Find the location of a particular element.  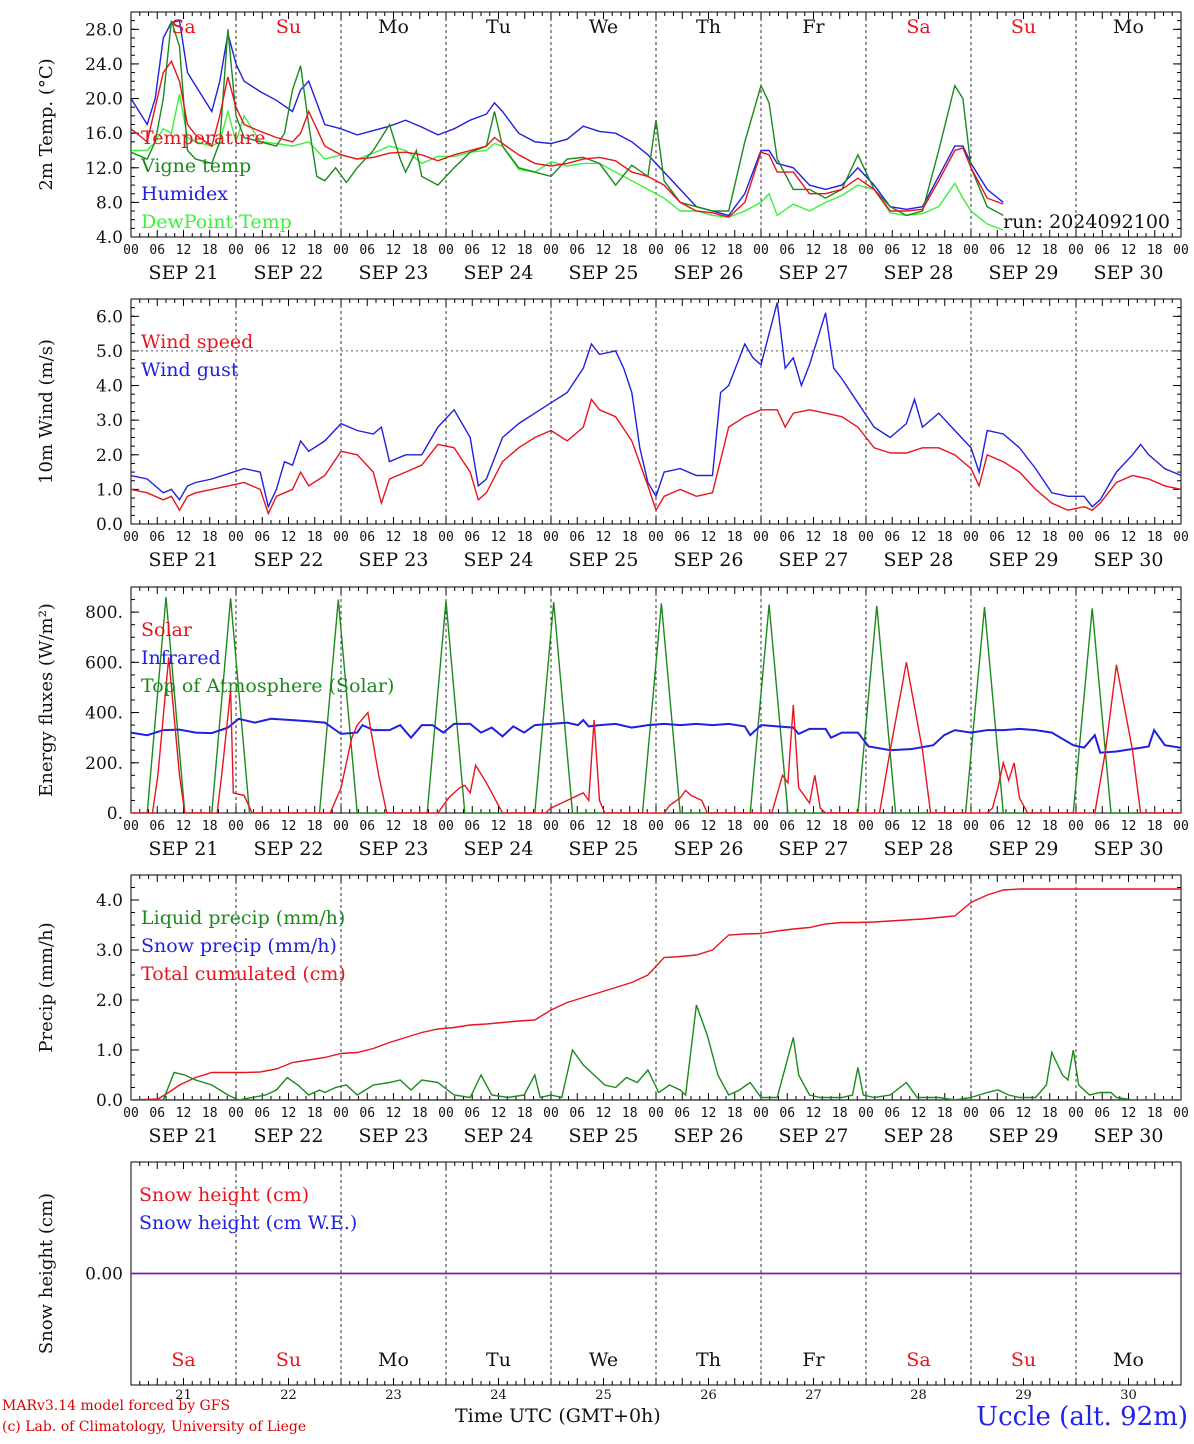

panel-frame is located at coordinates (656, 411).